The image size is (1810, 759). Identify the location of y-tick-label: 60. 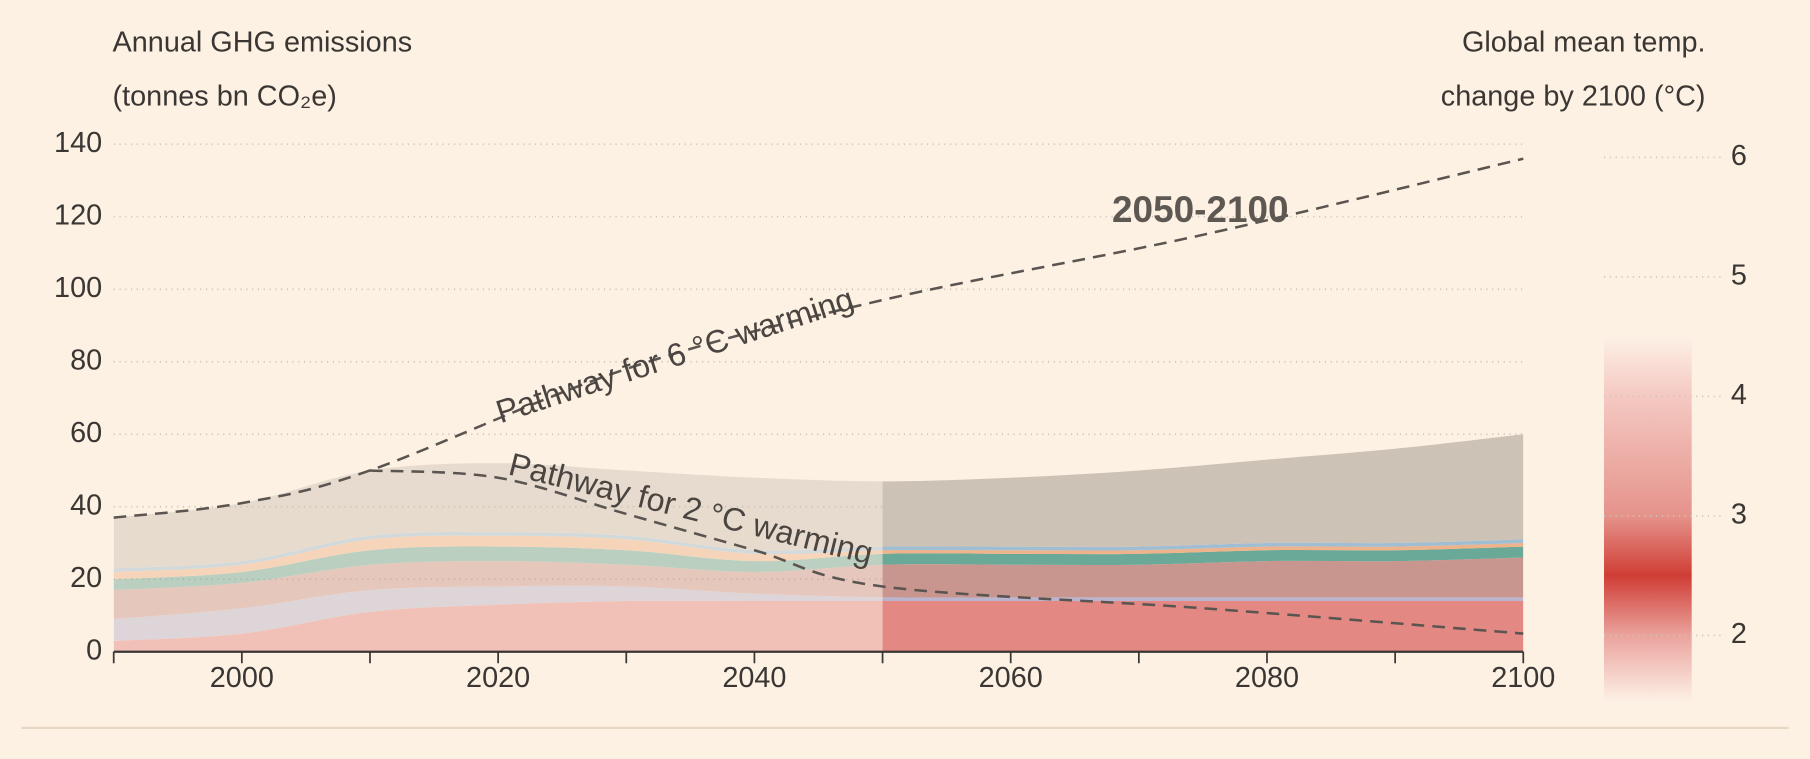
(86, 433).